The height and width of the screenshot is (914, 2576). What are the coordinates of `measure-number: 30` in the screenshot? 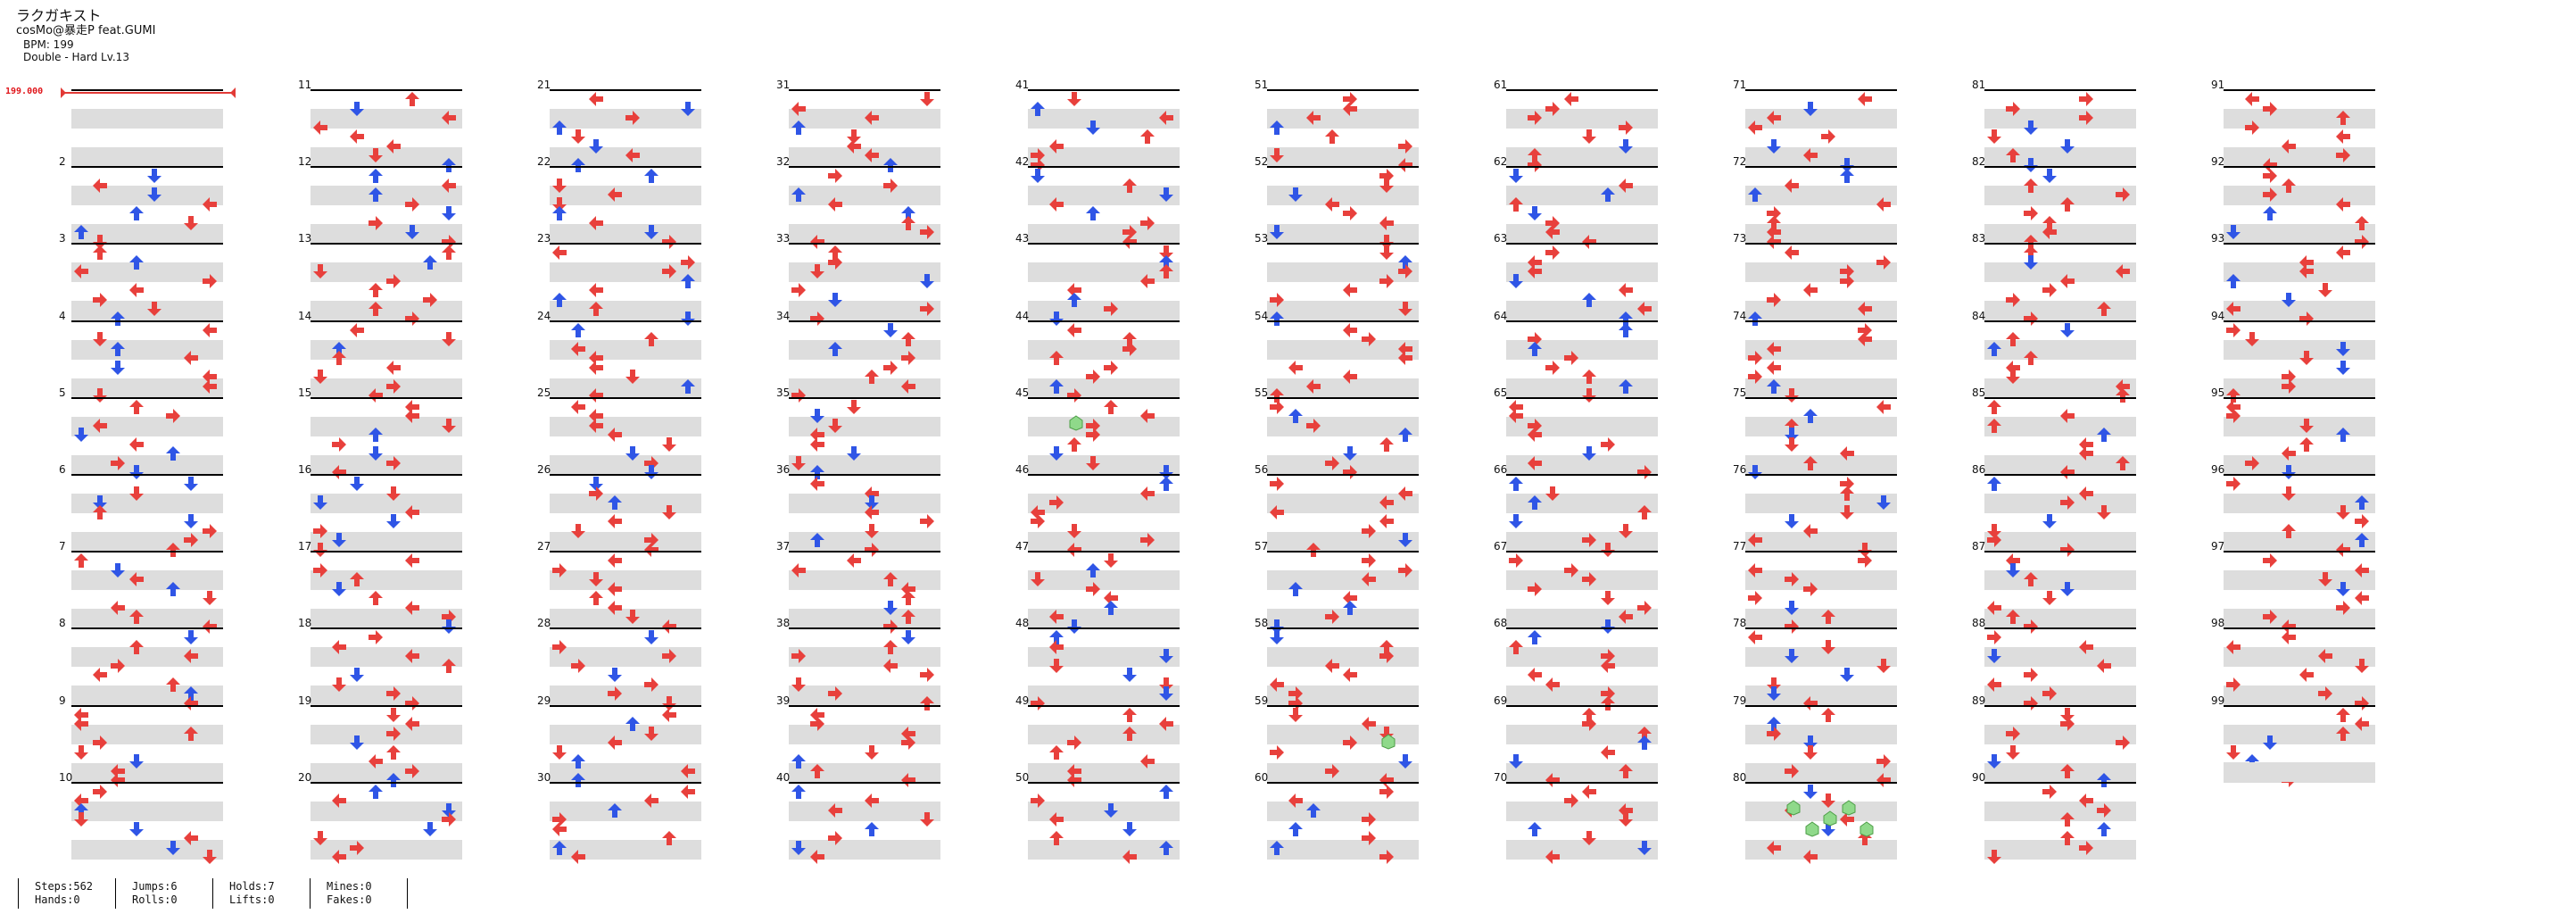 It's located at (544, 777).